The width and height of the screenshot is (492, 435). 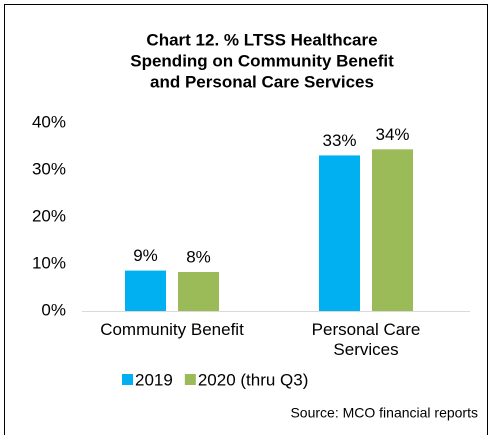 What do you see at coordinates (53, 309) in the screenshot?
I see `y-tick-label: 0%` at bounding box center [53, 309].